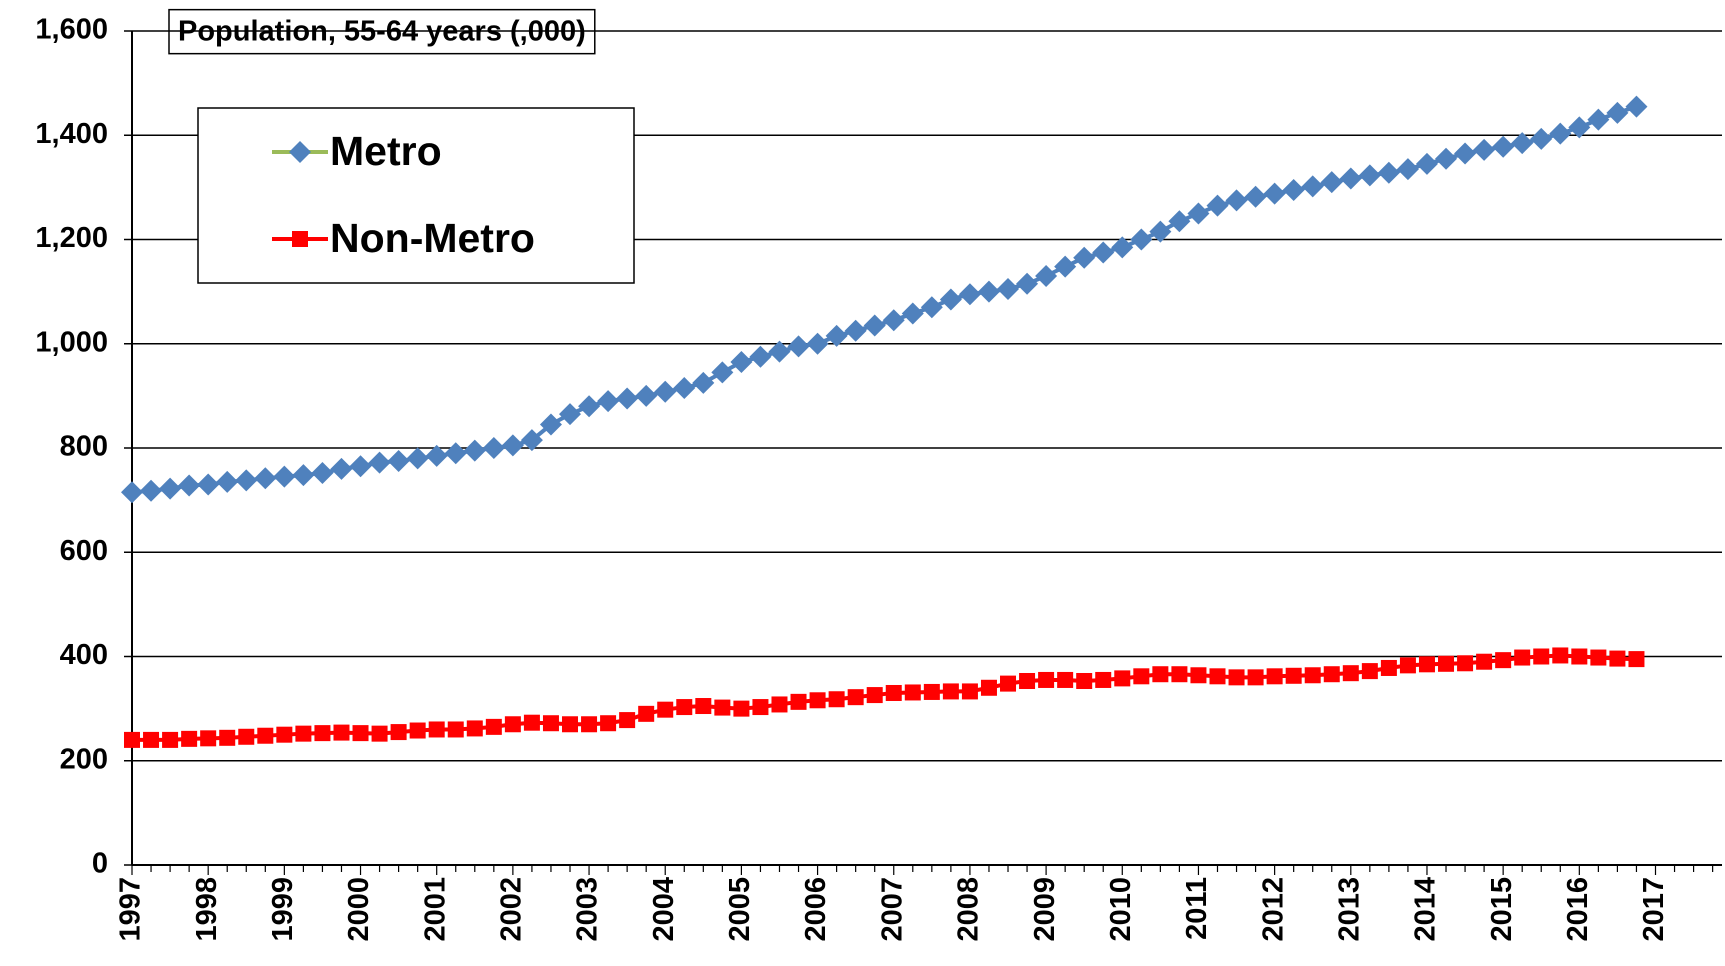  I want to click on x-tick-label: 1997, so click(131, 909).